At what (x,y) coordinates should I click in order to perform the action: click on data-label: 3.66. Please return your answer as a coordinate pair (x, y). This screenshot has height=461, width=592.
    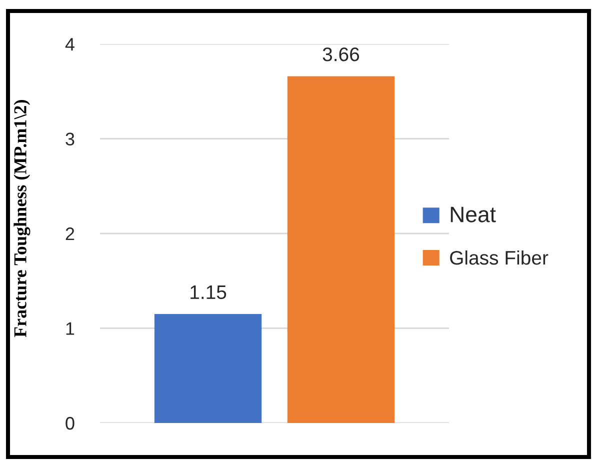
    Looking at the image, I should click on (341, 54).